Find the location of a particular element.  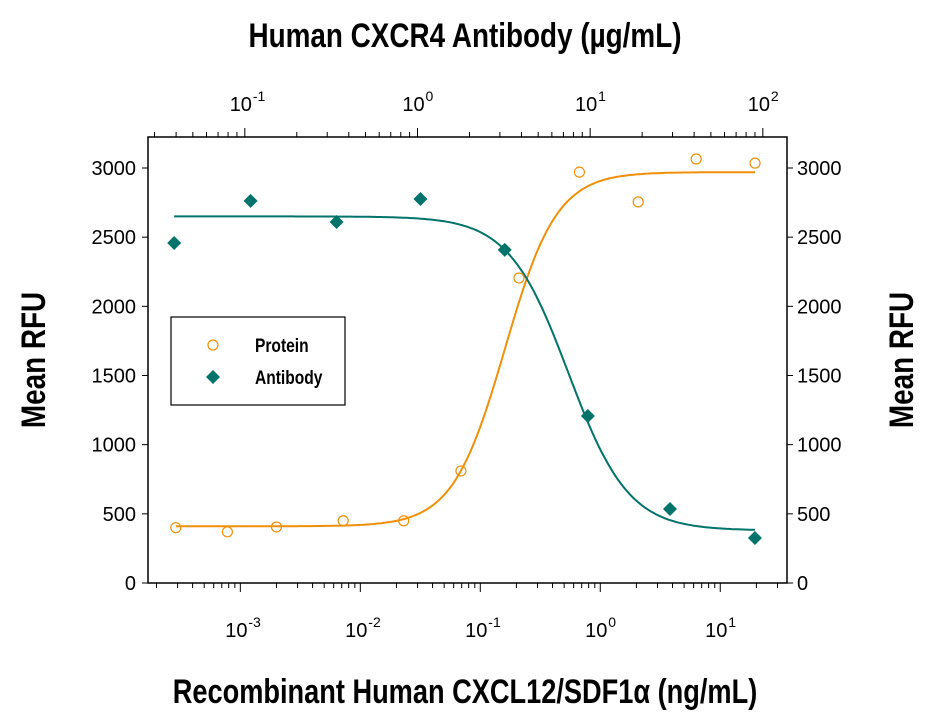

y-tick-label-right: 2500 is located at coordinates (819, 238).